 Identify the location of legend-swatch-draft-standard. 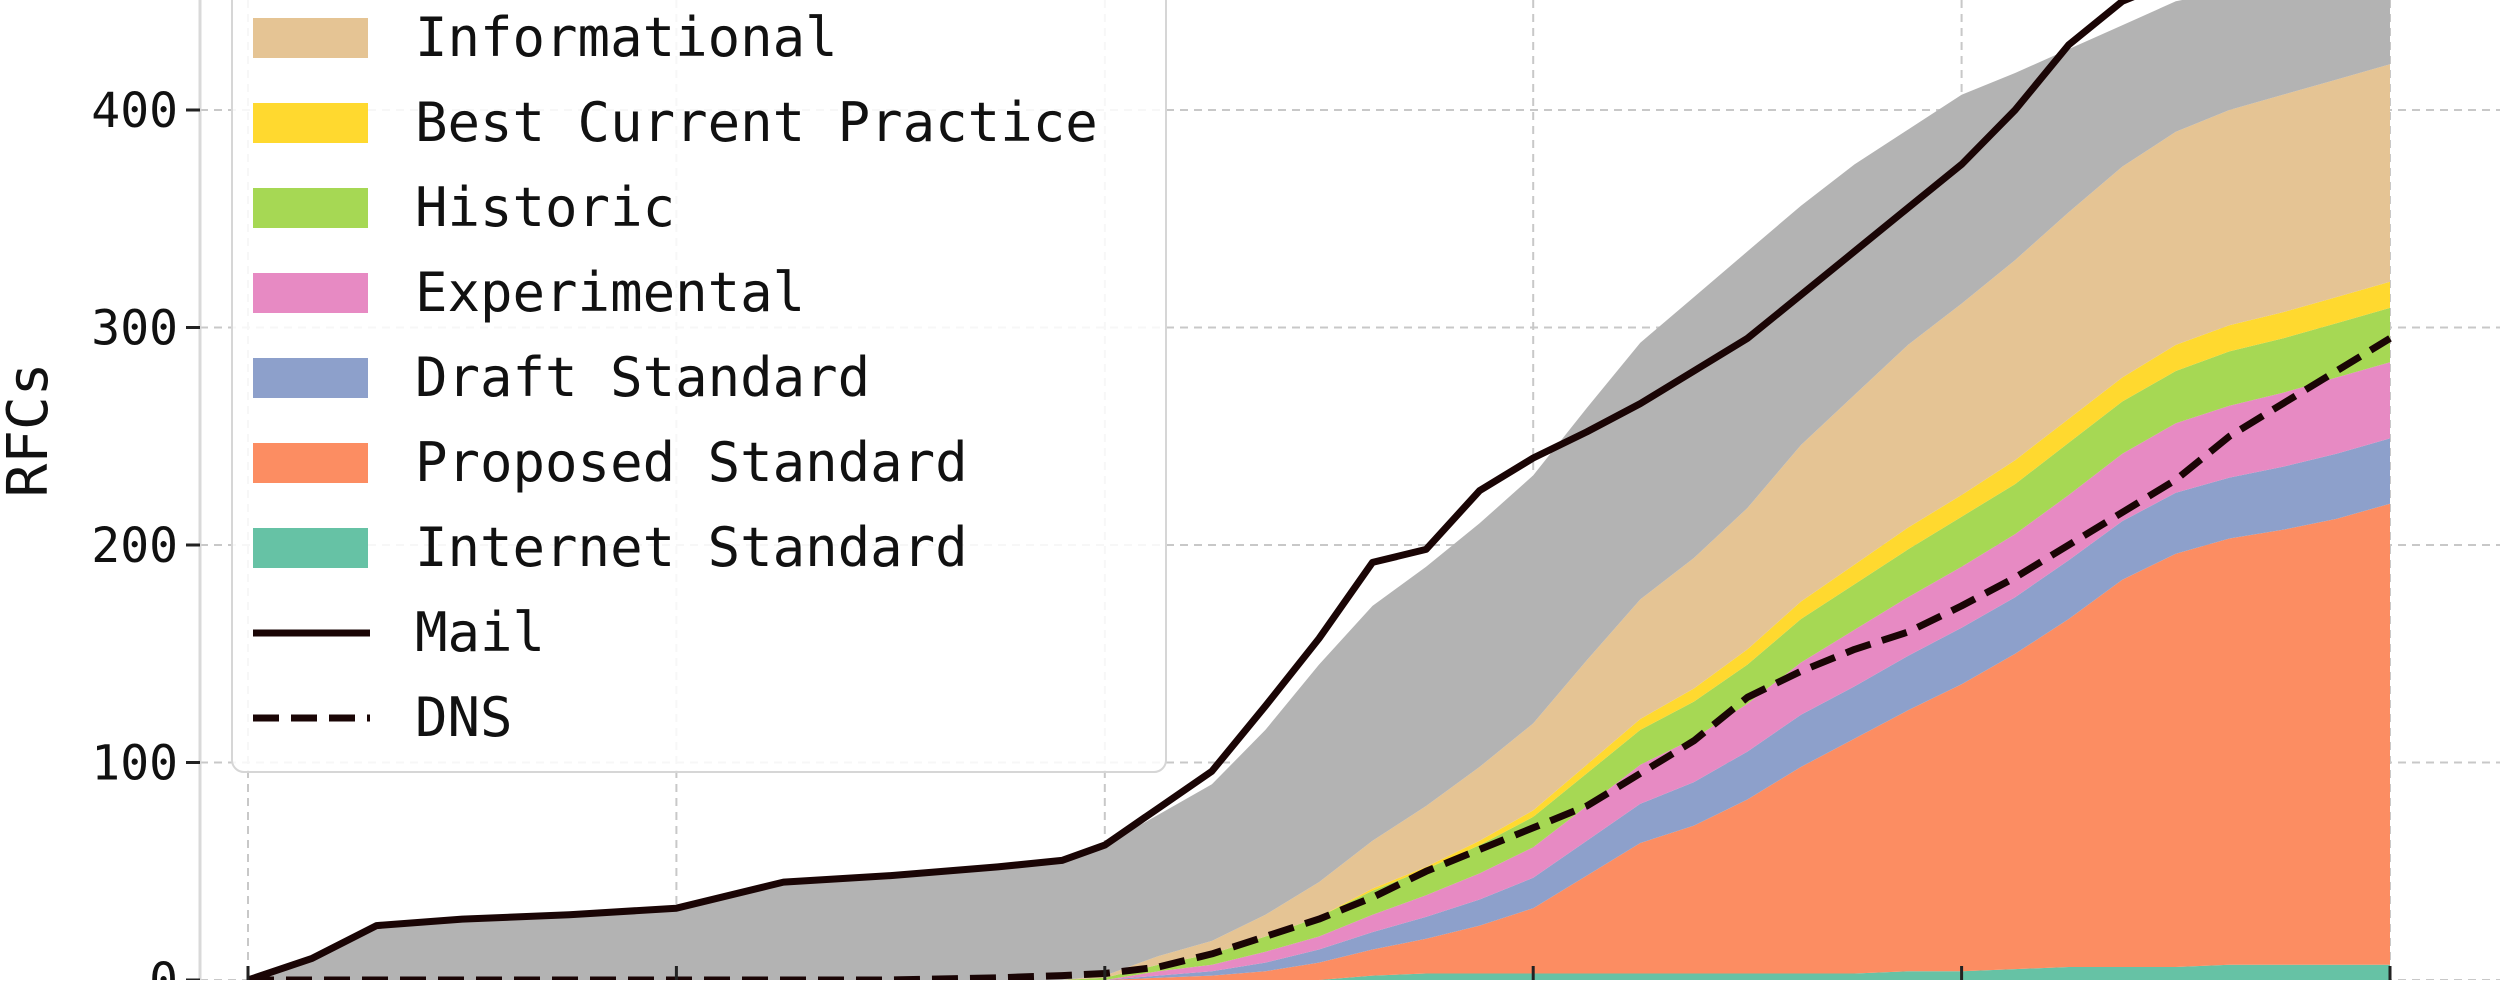
(310, 378).